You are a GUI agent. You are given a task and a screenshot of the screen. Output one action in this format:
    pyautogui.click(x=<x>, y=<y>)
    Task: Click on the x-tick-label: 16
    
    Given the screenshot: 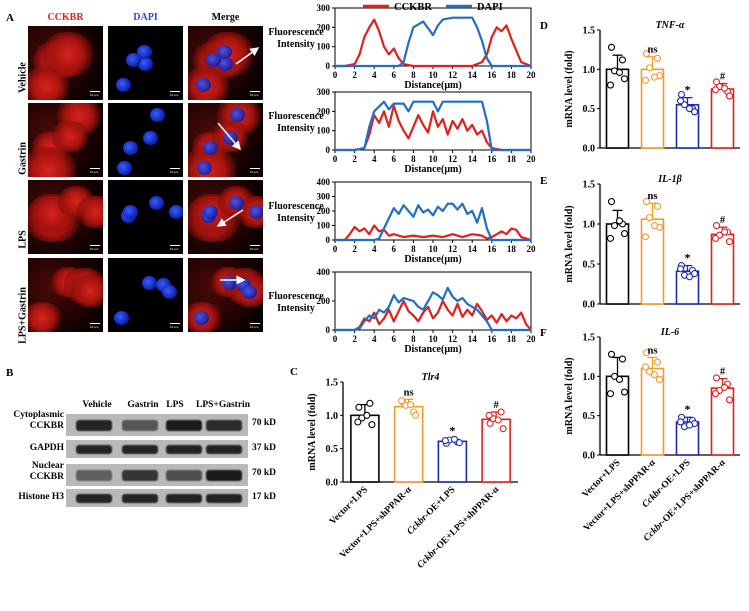 What is the action you would take?
    pyautogui.click(x=492, y=249)
    